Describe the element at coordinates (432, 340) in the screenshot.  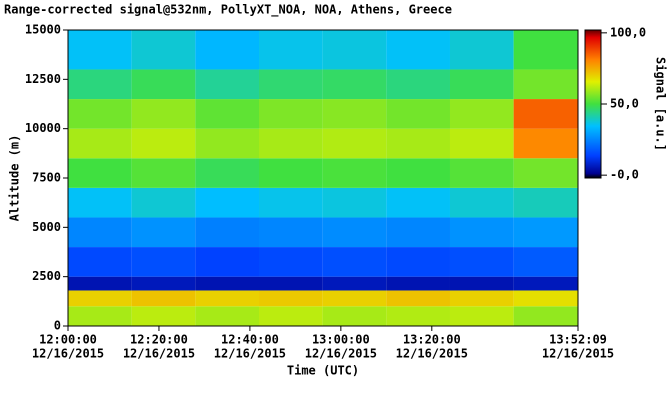
I see `x-tick-label: 13:20:00` at that location.